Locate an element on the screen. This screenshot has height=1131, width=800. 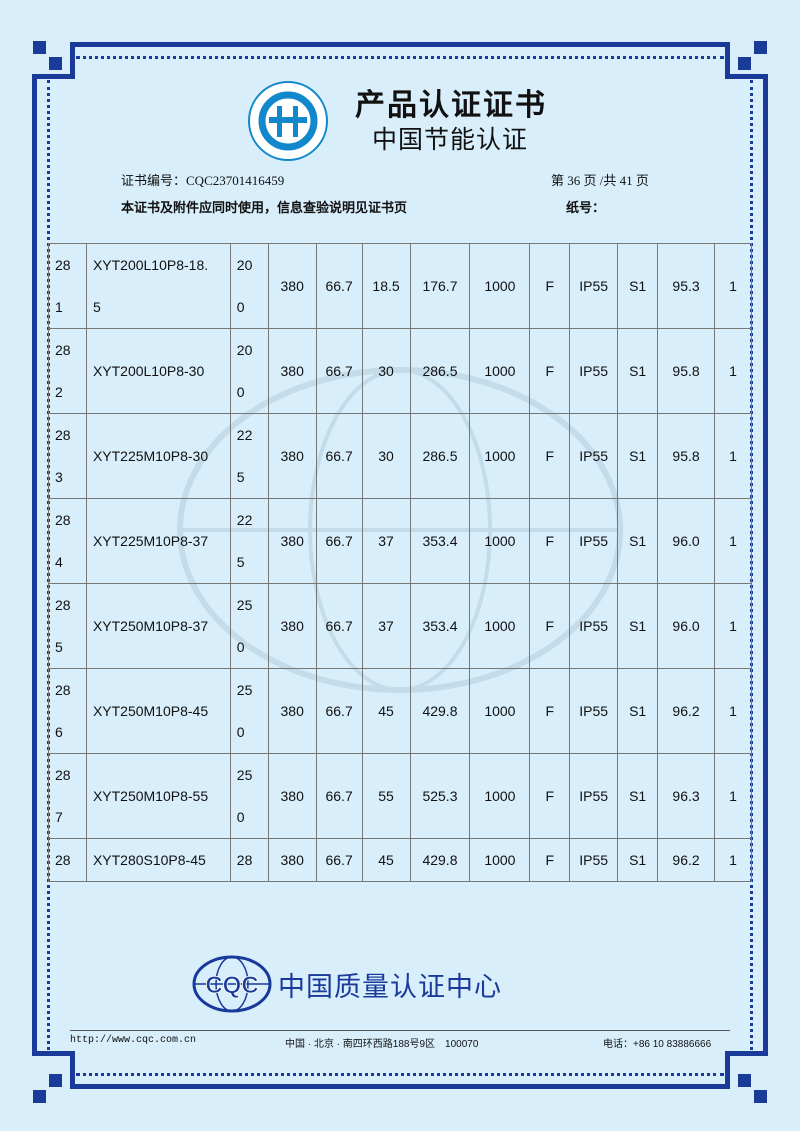
footer-divider is located at coordinates (400, 1030).